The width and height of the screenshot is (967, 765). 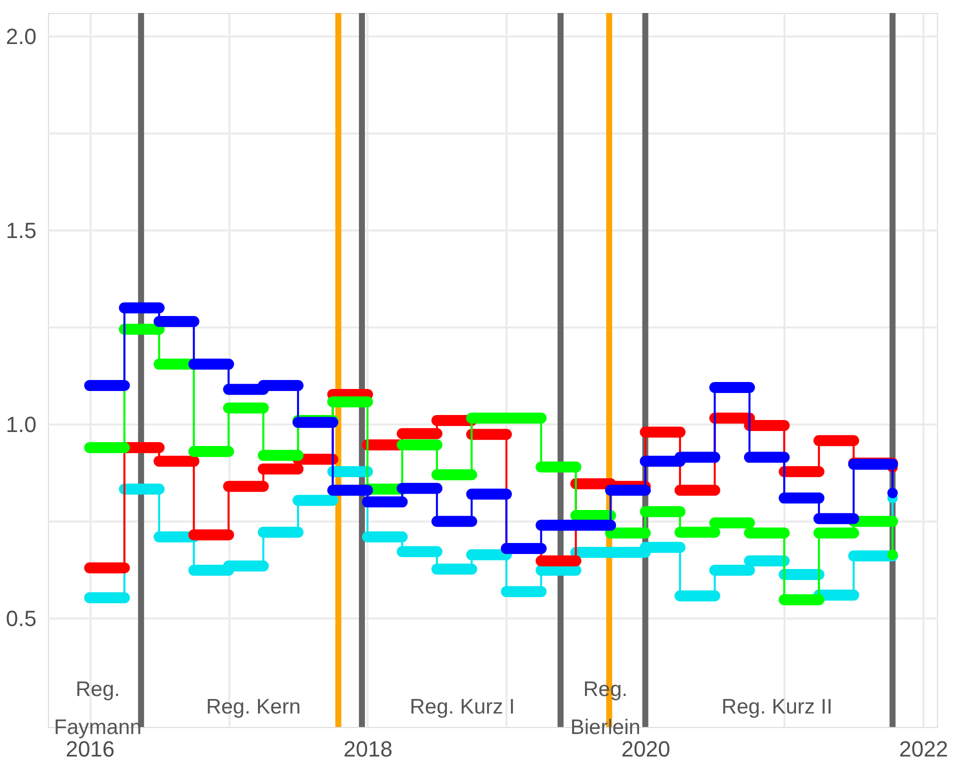 What do you see at coordinates (21, 424) in the screenshot?
I see `y-tick-label: 1.0` at bounding box center [21, 424].